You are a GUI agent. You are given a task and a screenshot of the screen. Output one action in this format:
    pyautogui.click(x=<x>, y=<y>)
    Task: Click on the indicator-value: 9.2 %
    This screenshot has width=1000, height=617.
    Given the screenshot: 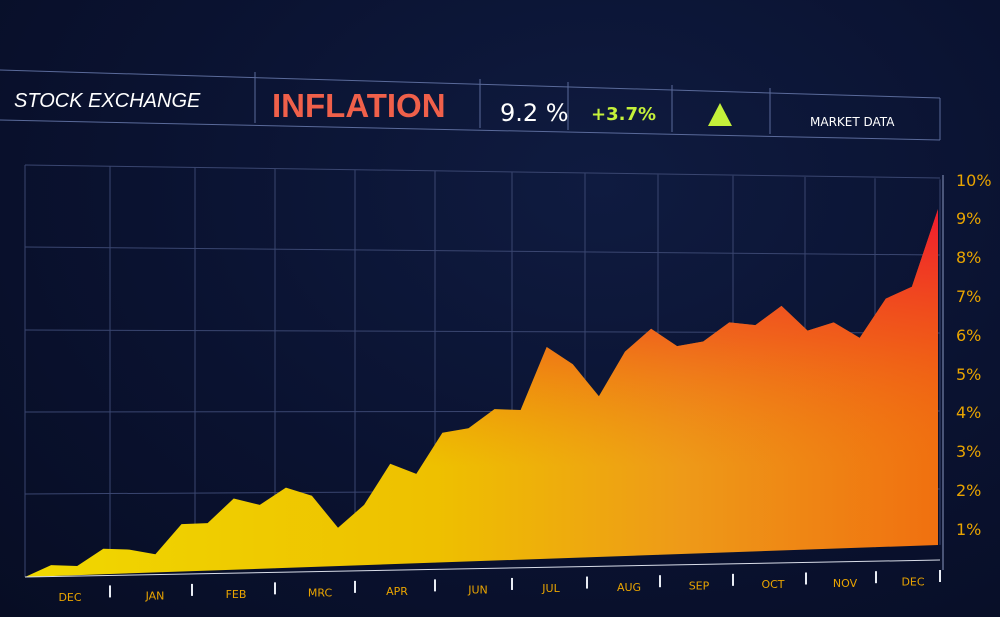 What is the action you would take?
    pyautogui.click(x=534, y=113)
    